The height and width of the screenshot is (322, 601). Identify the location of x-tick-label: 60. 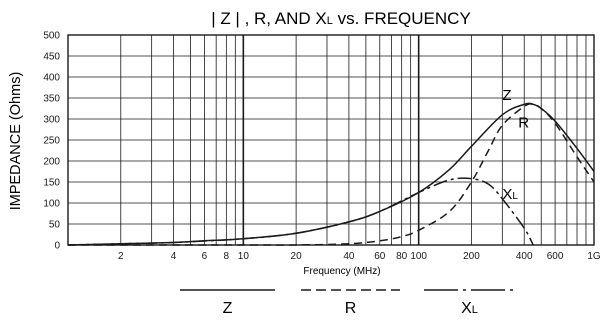
(380, 256).